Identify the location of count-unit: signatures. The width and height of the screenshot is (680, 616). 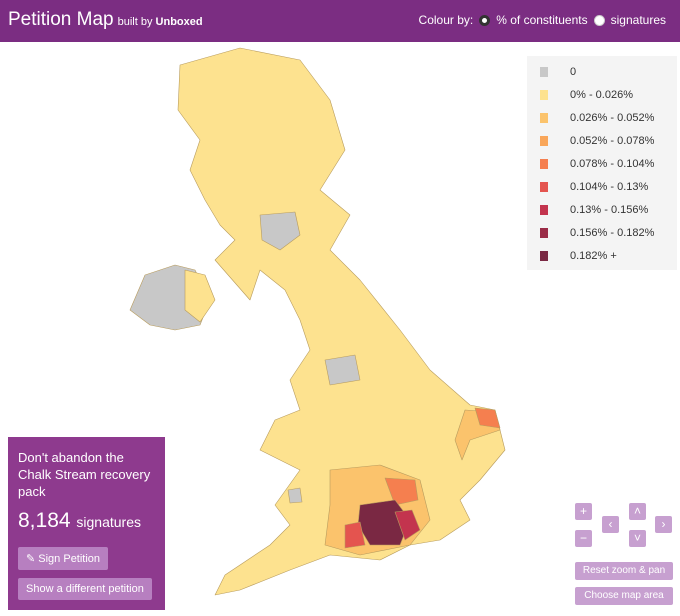
(108, 522).